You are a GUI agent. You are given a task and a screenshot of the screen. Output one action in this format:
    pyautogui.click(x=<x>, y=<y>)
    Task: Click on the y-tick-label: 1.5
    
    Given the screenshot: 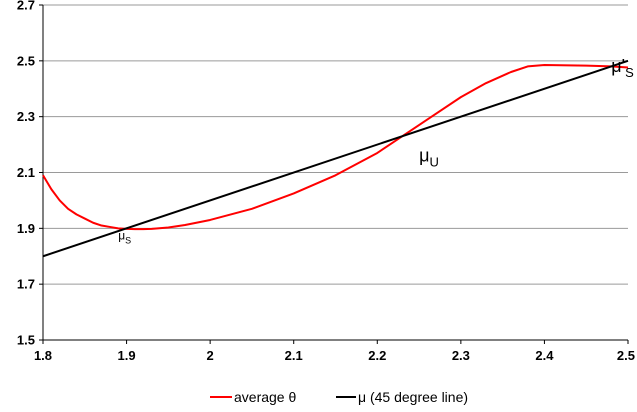 What is the action you would take?
    pyautogui.click(x=26, y=340)
    